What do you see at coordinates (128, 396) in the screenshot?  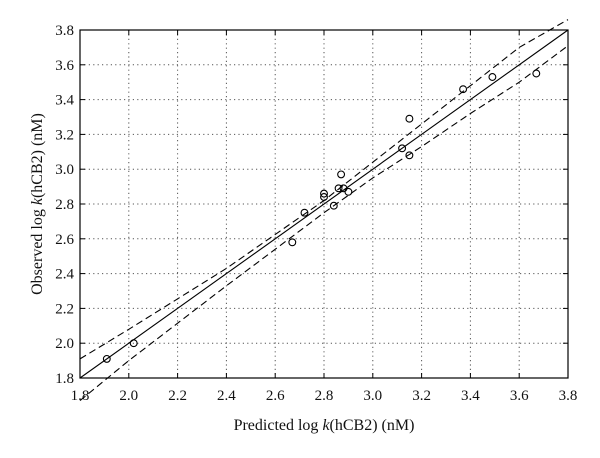 I see `x-tick-label: 2.0` at bounding box center [128, 396].